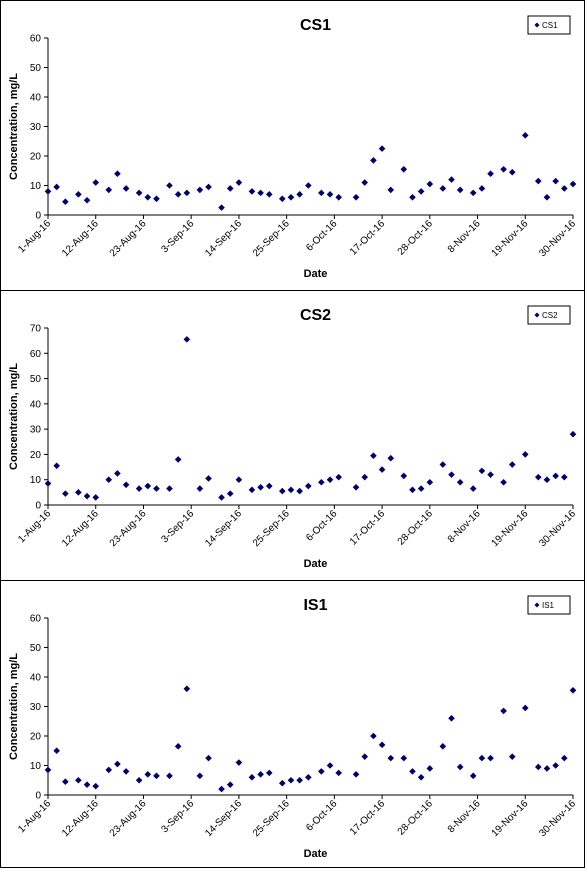 The height and width of the screenshot is (869, 585). I want to click on x-tick-label: 30-Nov-16, so click(557, 238).